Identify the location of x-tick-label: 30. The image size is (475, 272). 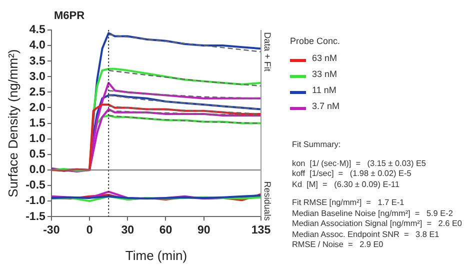
(127, 230).